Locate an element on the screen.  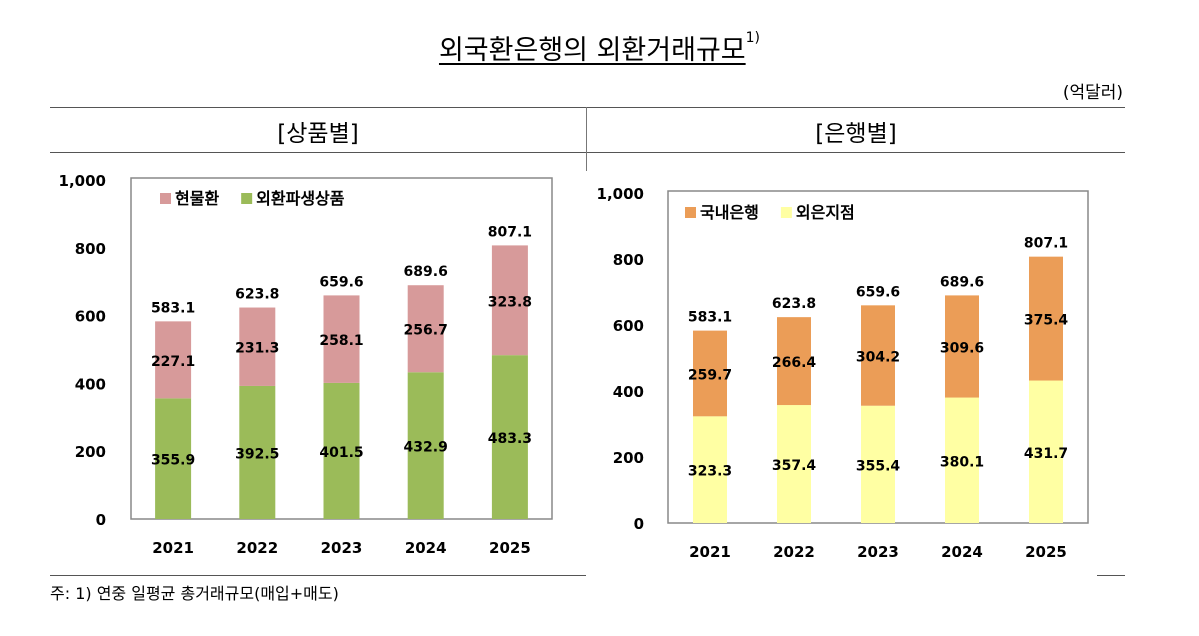
title-text: 외국환은행의 외환거래규모 is located at coordinates (592, 50).